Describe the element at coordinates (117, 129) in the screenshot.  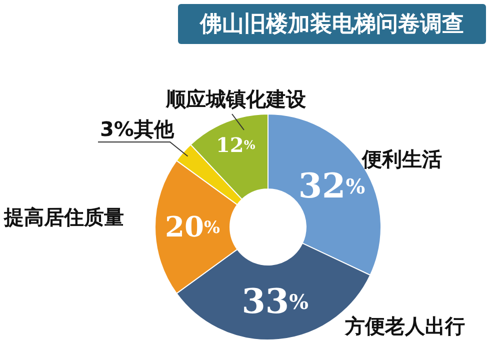
I see `data-label: 3%` at that location.